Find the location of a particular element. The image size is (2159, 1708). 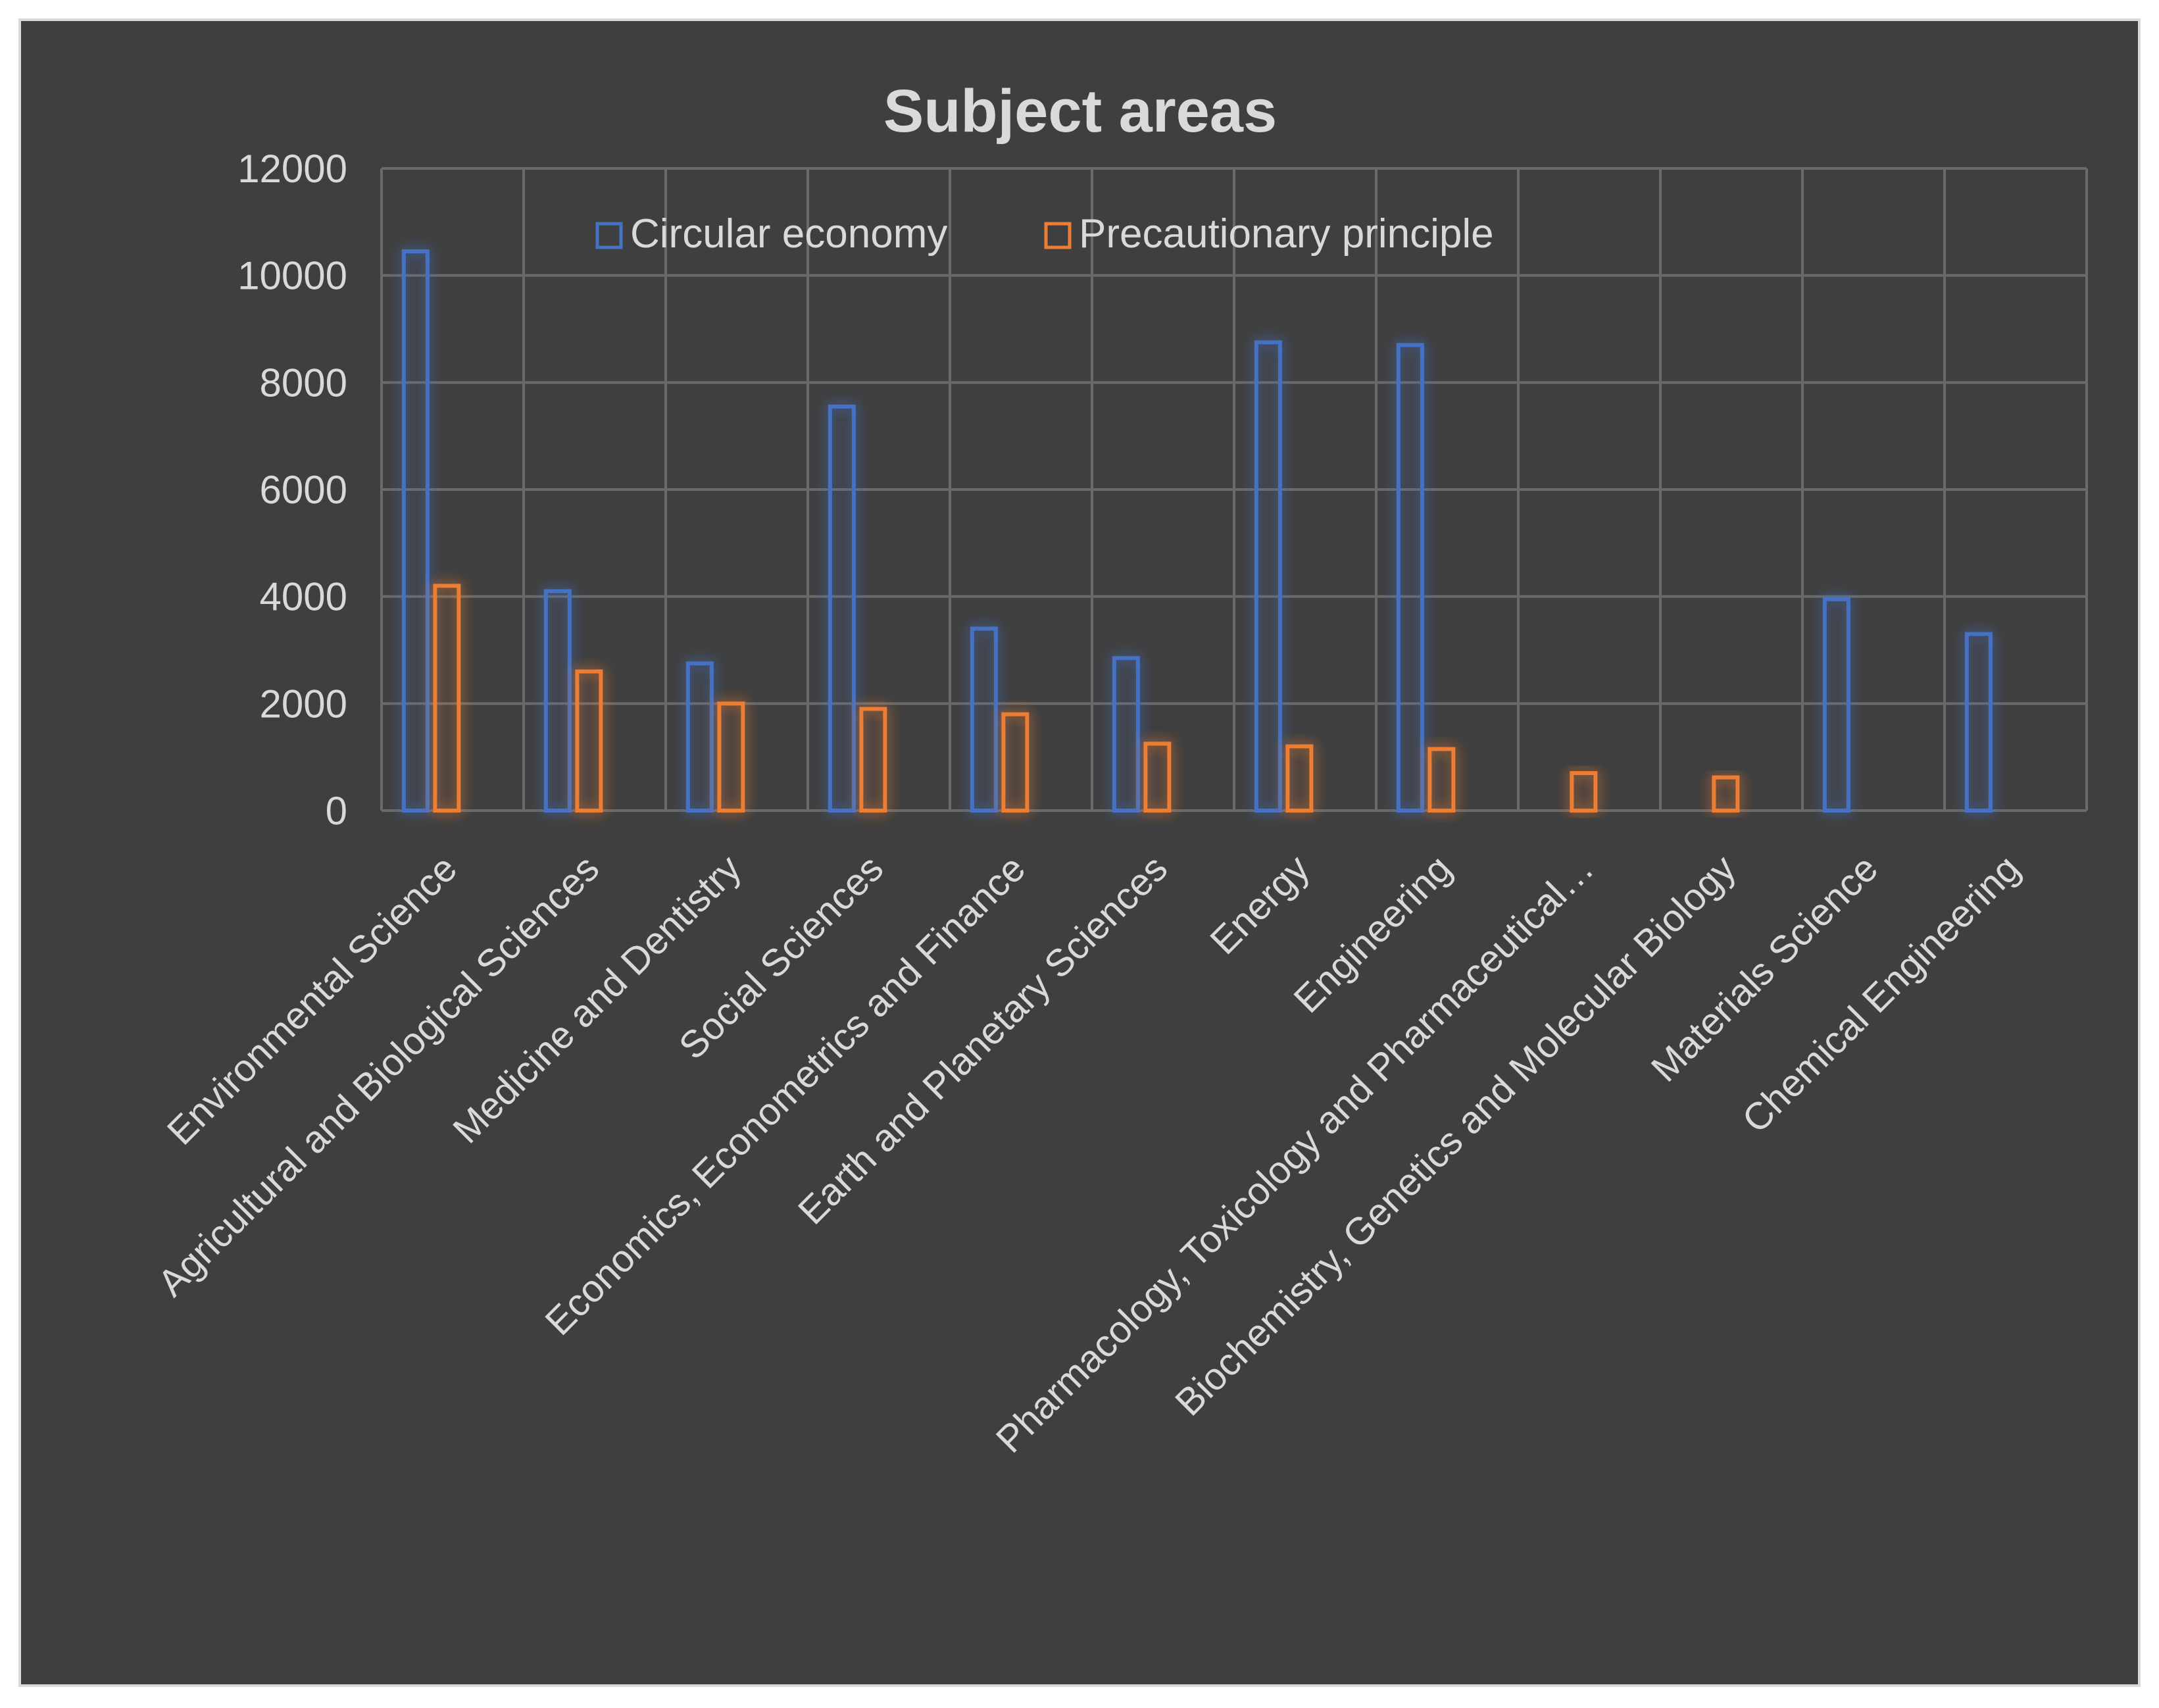

y-tick-label: 4000 is located at coordinates (303, 597).